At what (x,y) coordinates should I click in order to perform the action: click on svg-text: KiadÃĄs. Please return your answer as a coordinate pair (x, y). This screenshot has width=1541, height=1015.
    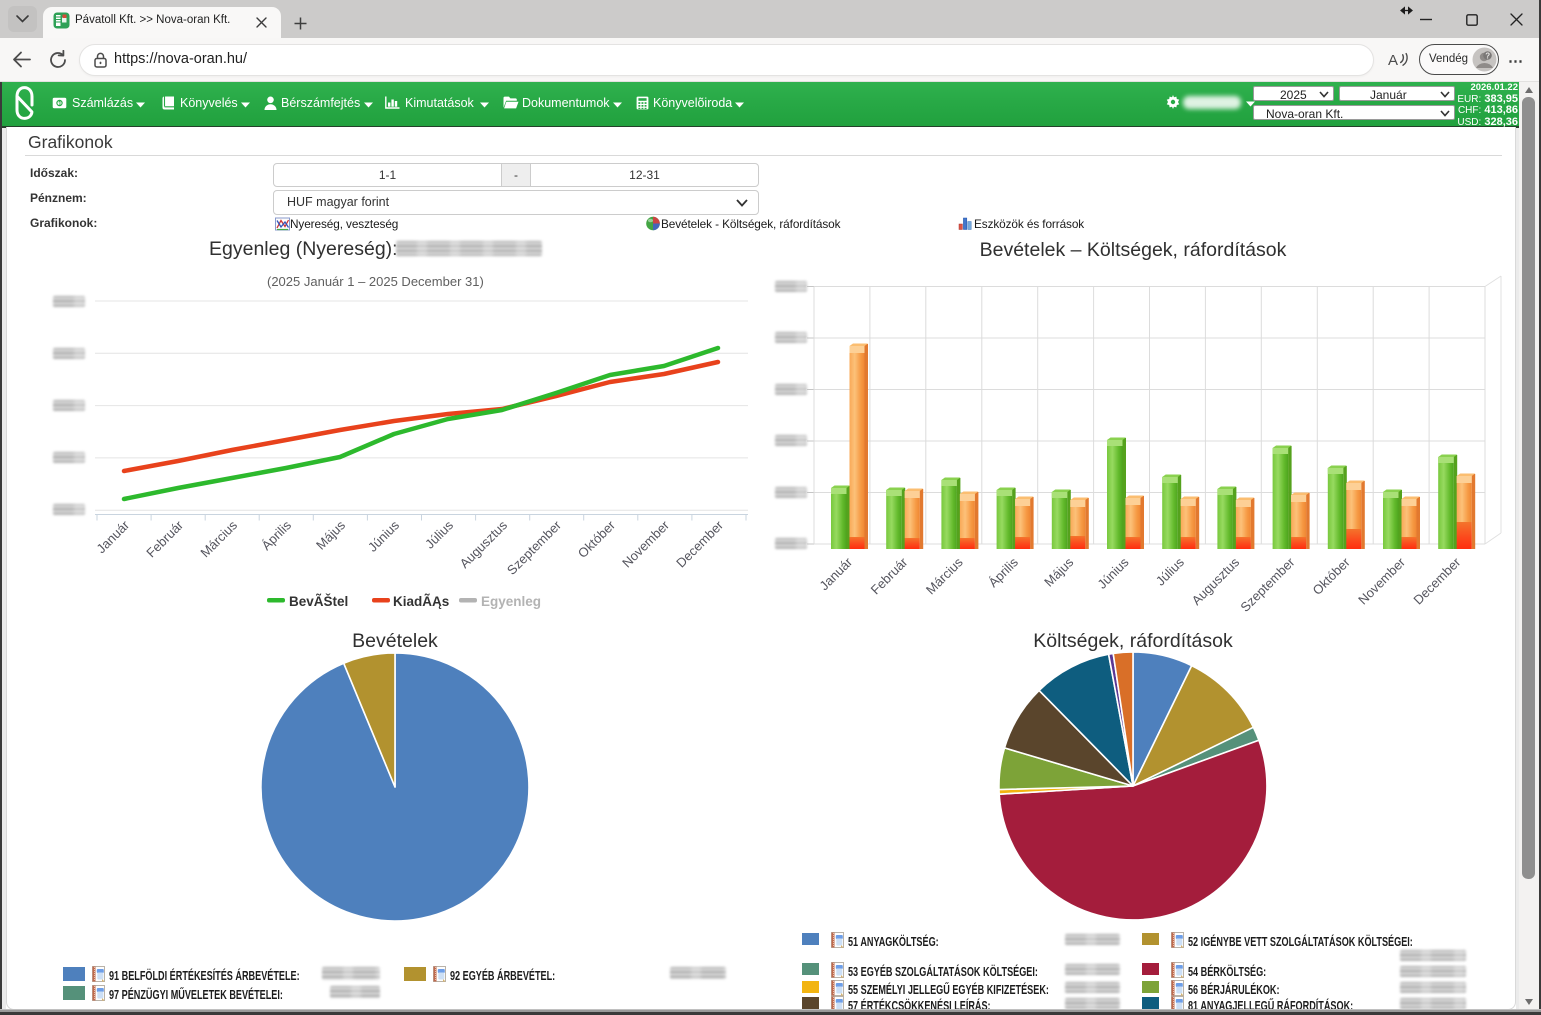
    Looking at the image, I should click on (421, 601).